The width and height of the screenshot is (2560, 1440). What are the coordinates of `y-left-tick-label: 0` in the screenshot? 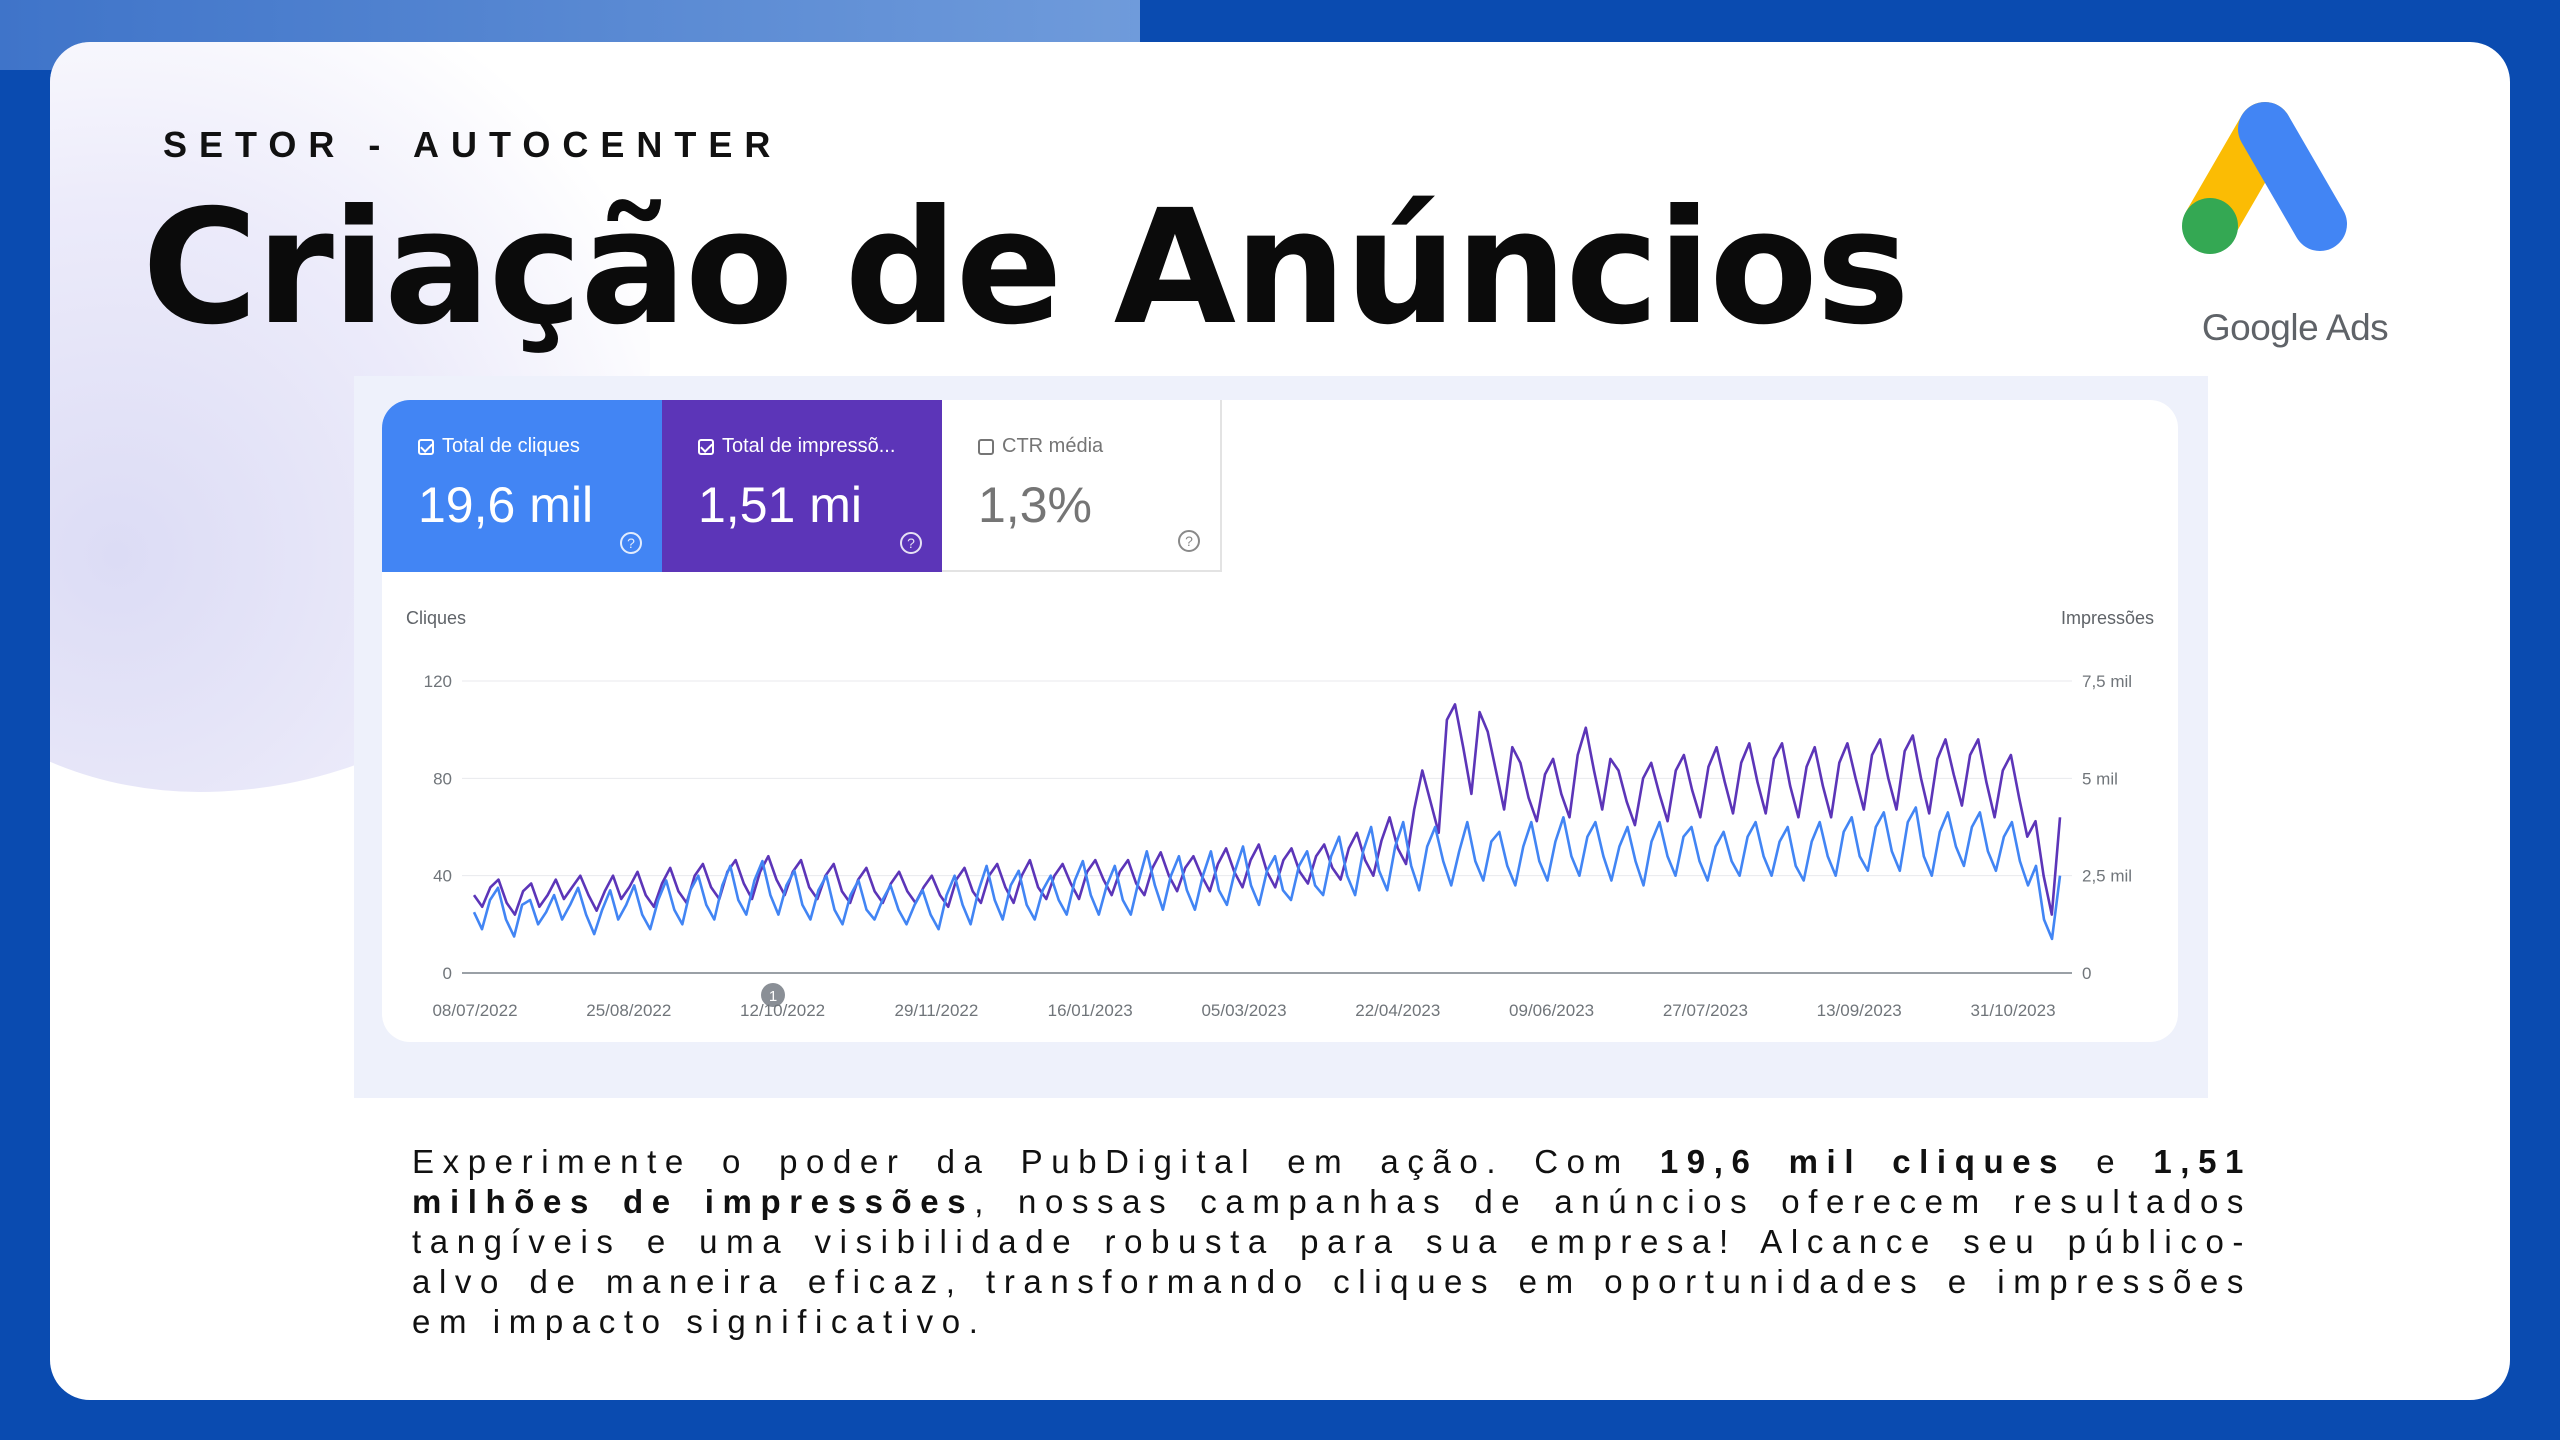 It's located at (447, 973).